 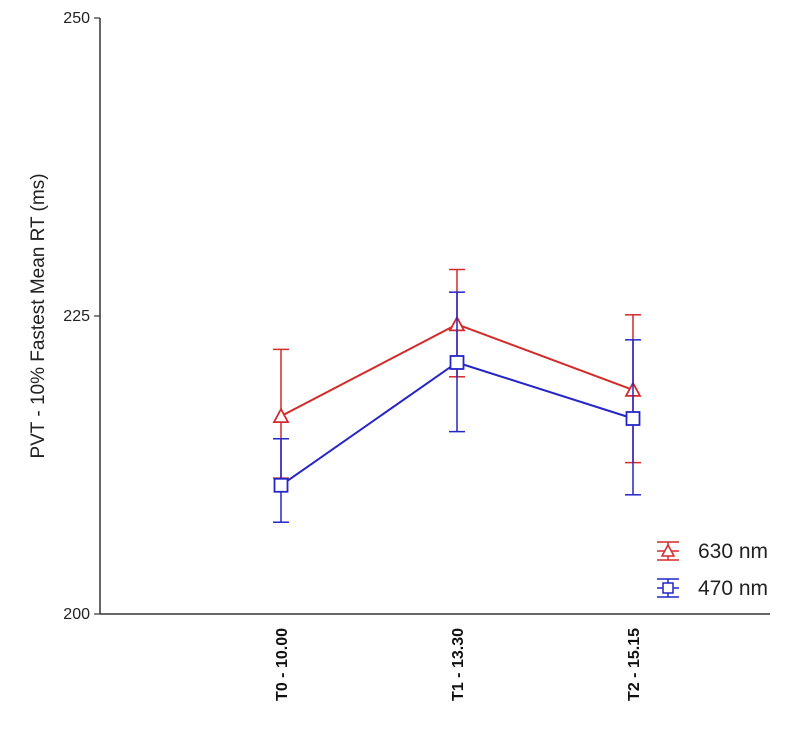 I want to click on x-tick-label: T0 - 10.00, so click(x=282, y=664).